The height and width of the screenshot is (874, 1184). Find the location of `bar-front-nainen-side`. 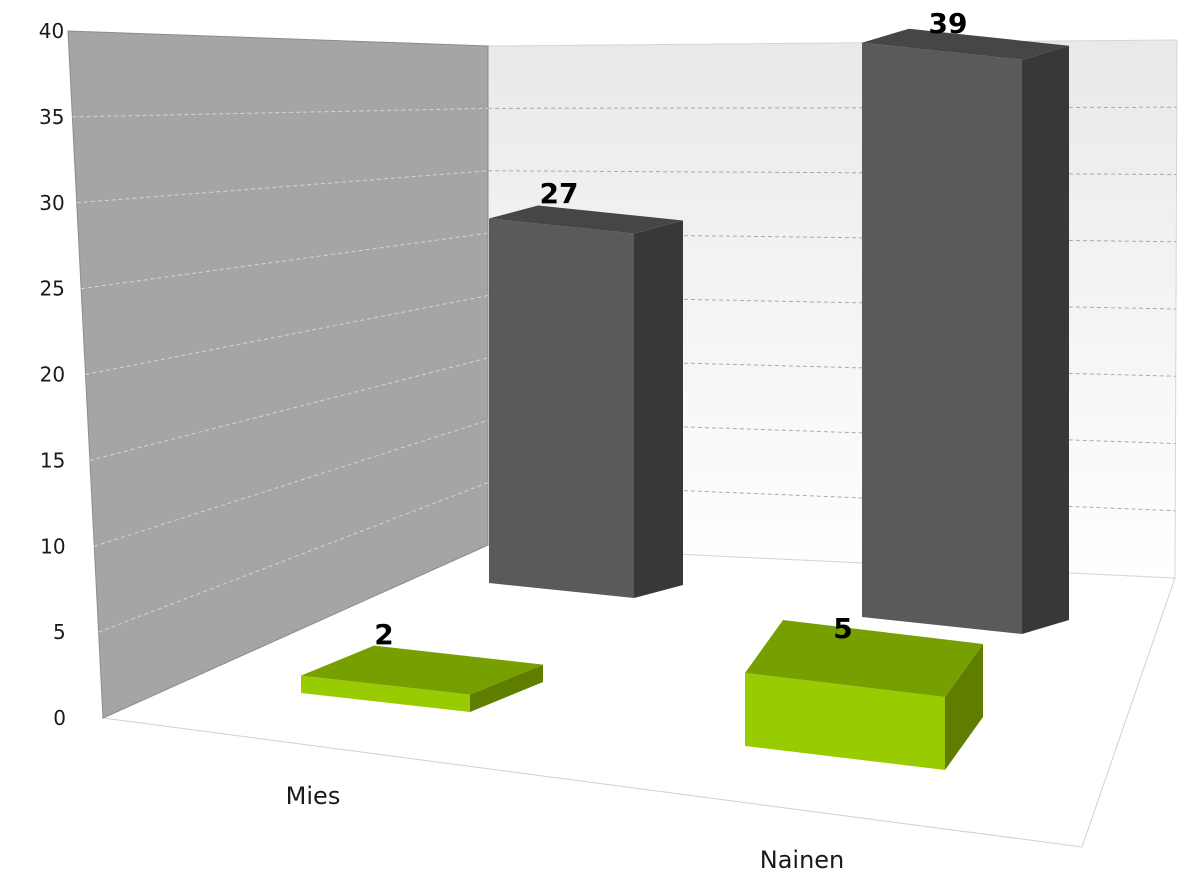

bar-front-nainen-side is located at coordinates (964, 707).